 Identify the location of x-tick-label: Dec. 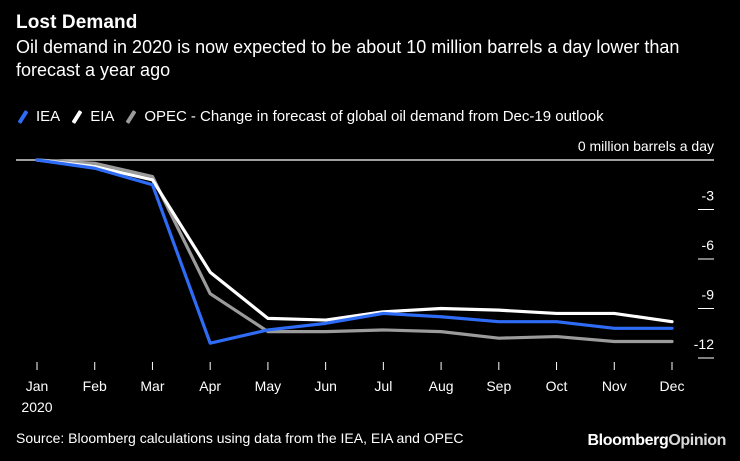
(672, 386).